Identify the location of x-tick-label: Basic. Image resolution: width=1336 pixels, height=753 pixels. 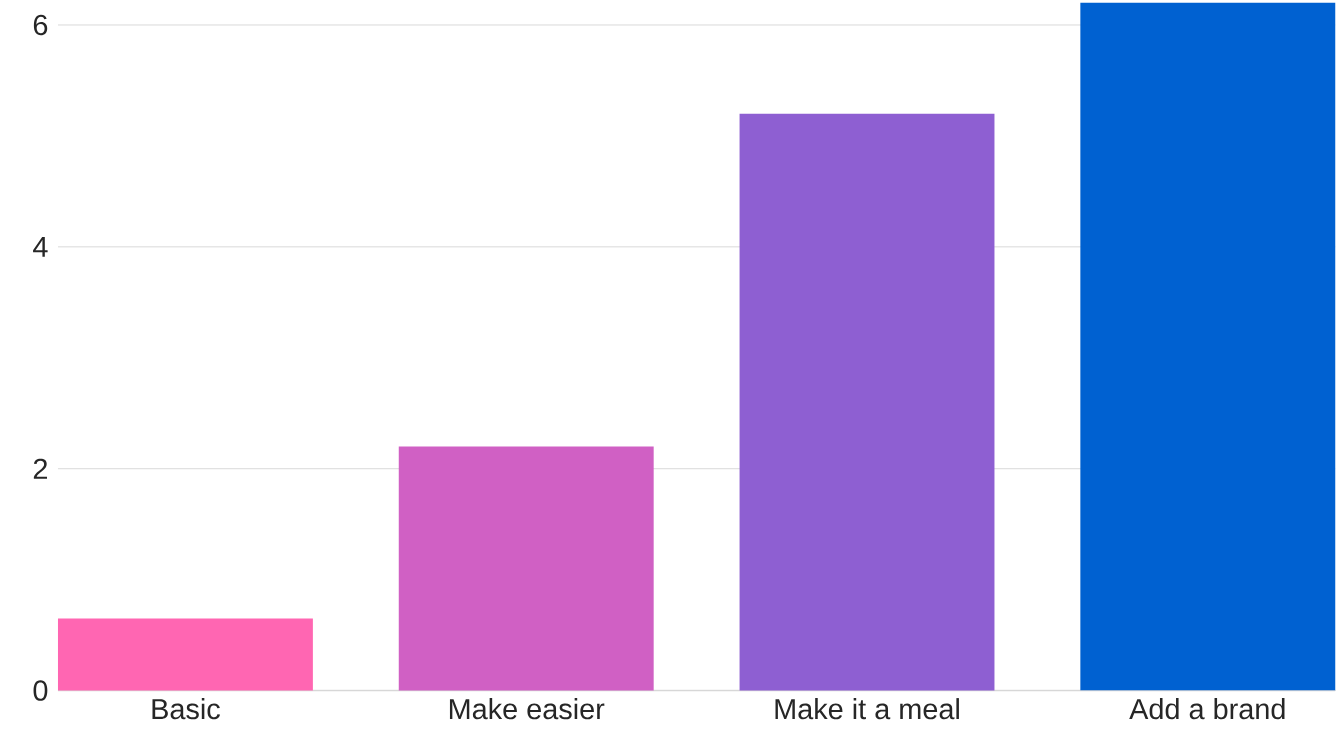
(186, 709).